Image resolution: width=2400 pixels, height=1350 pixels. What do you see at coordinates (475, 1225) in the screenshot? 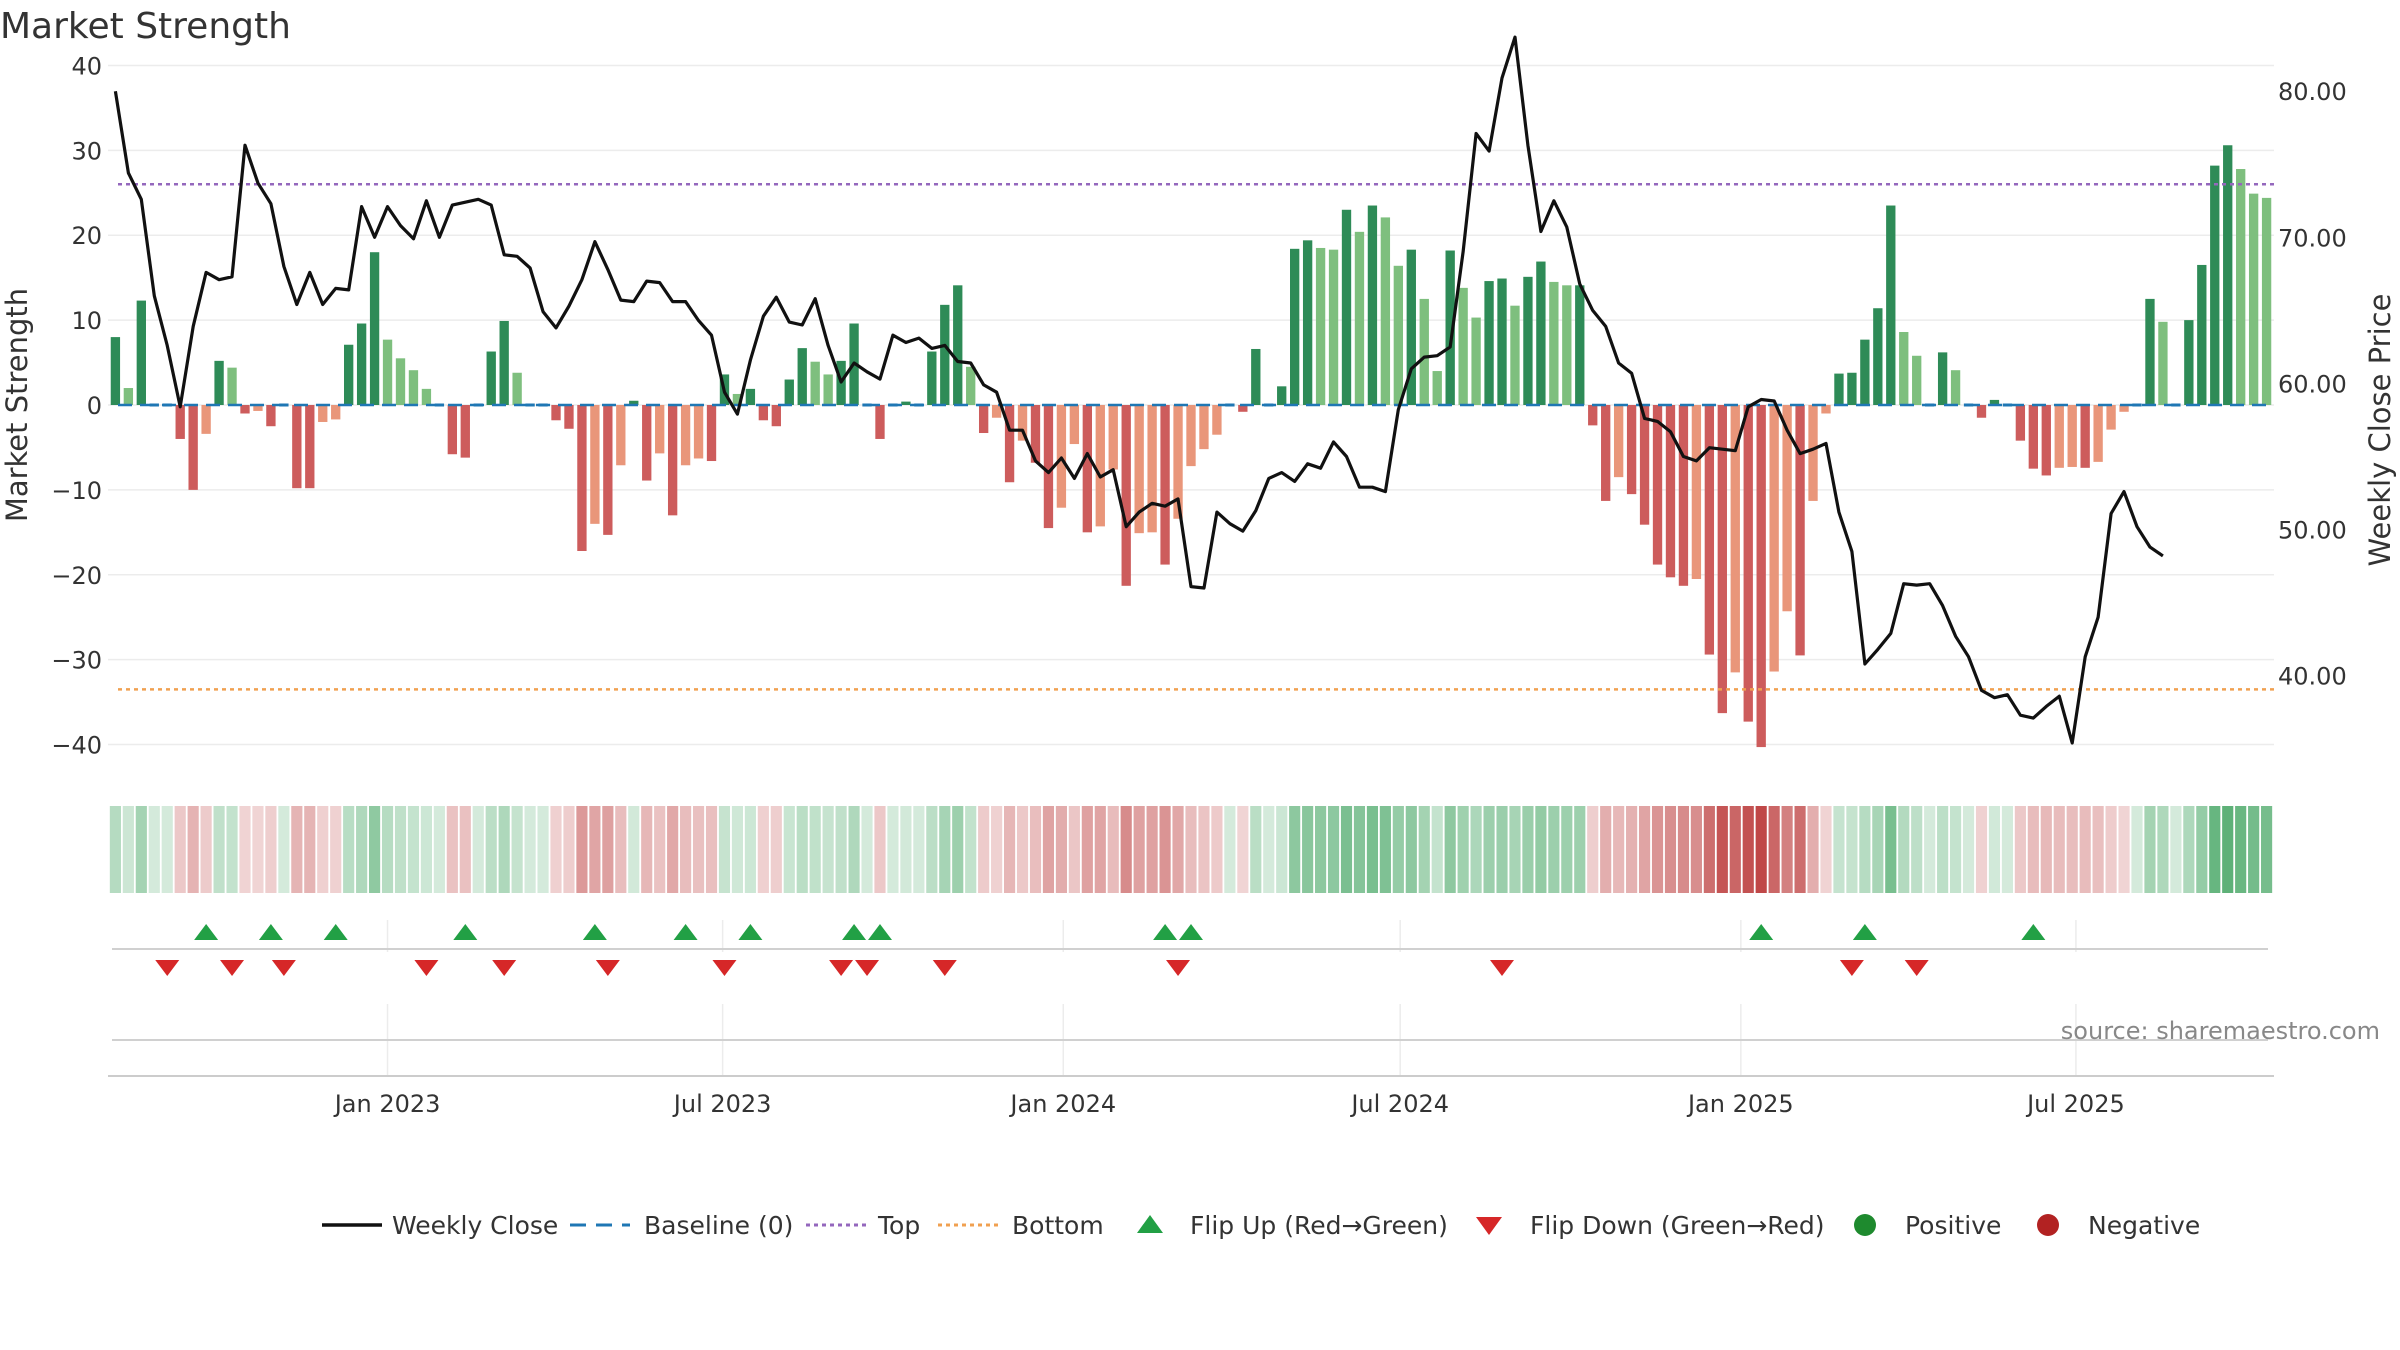
I see `legend-label: Weekly Close` at bounding box center [475, 1225].